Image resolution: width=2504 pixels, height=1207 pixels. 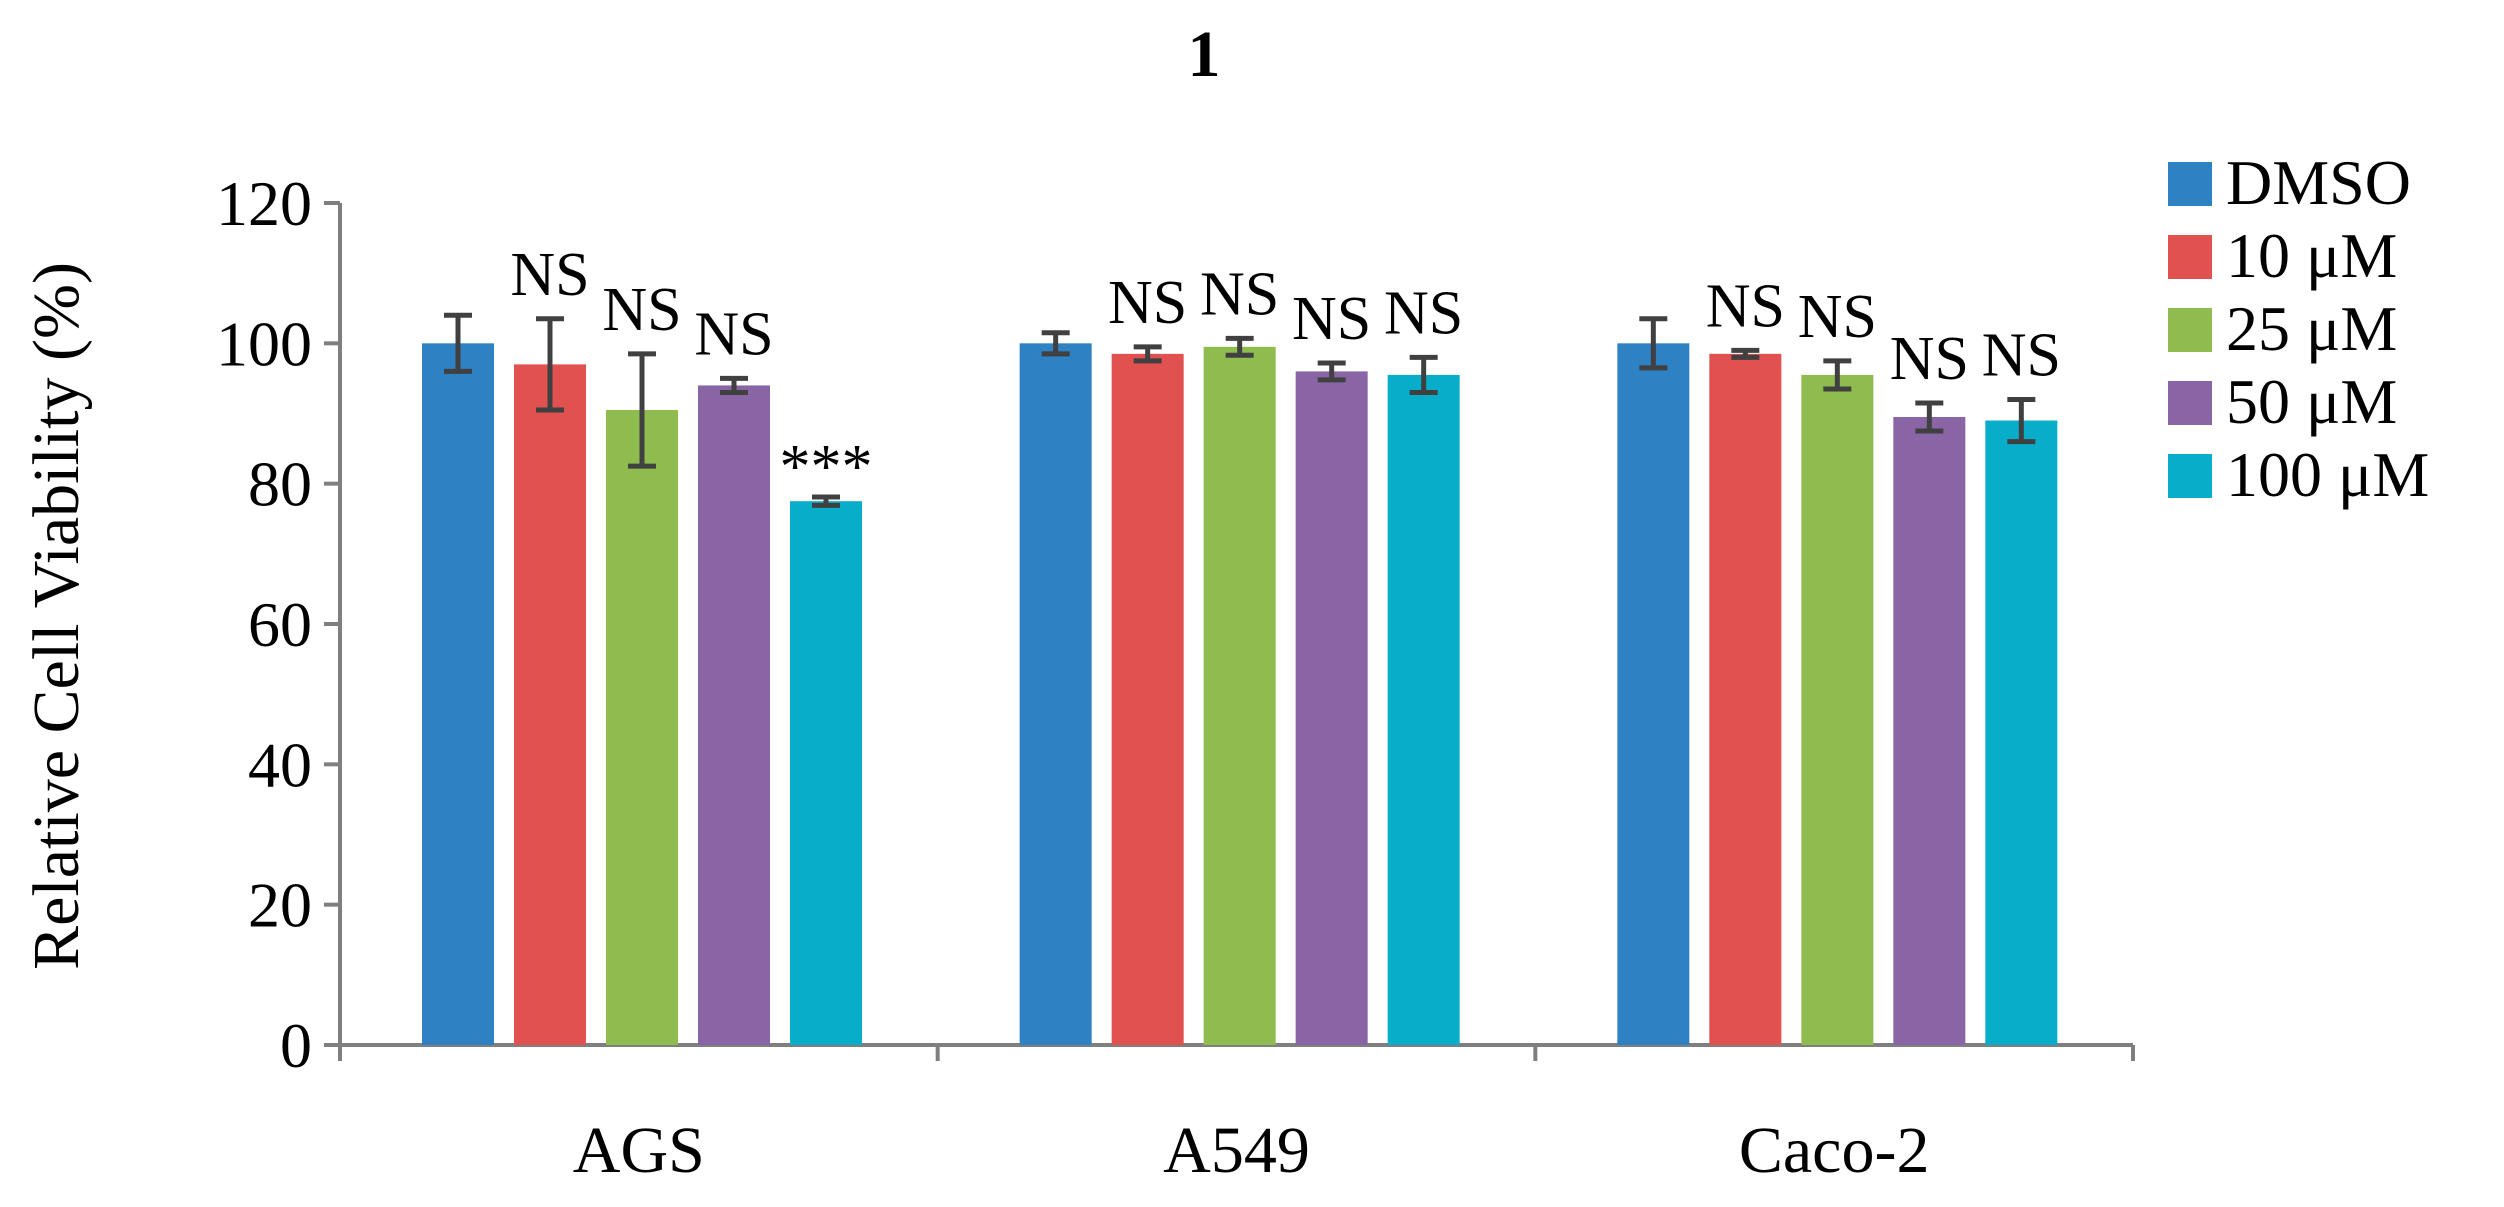 I want to click on y-tick-label: 20, so click(x=280, y=905).